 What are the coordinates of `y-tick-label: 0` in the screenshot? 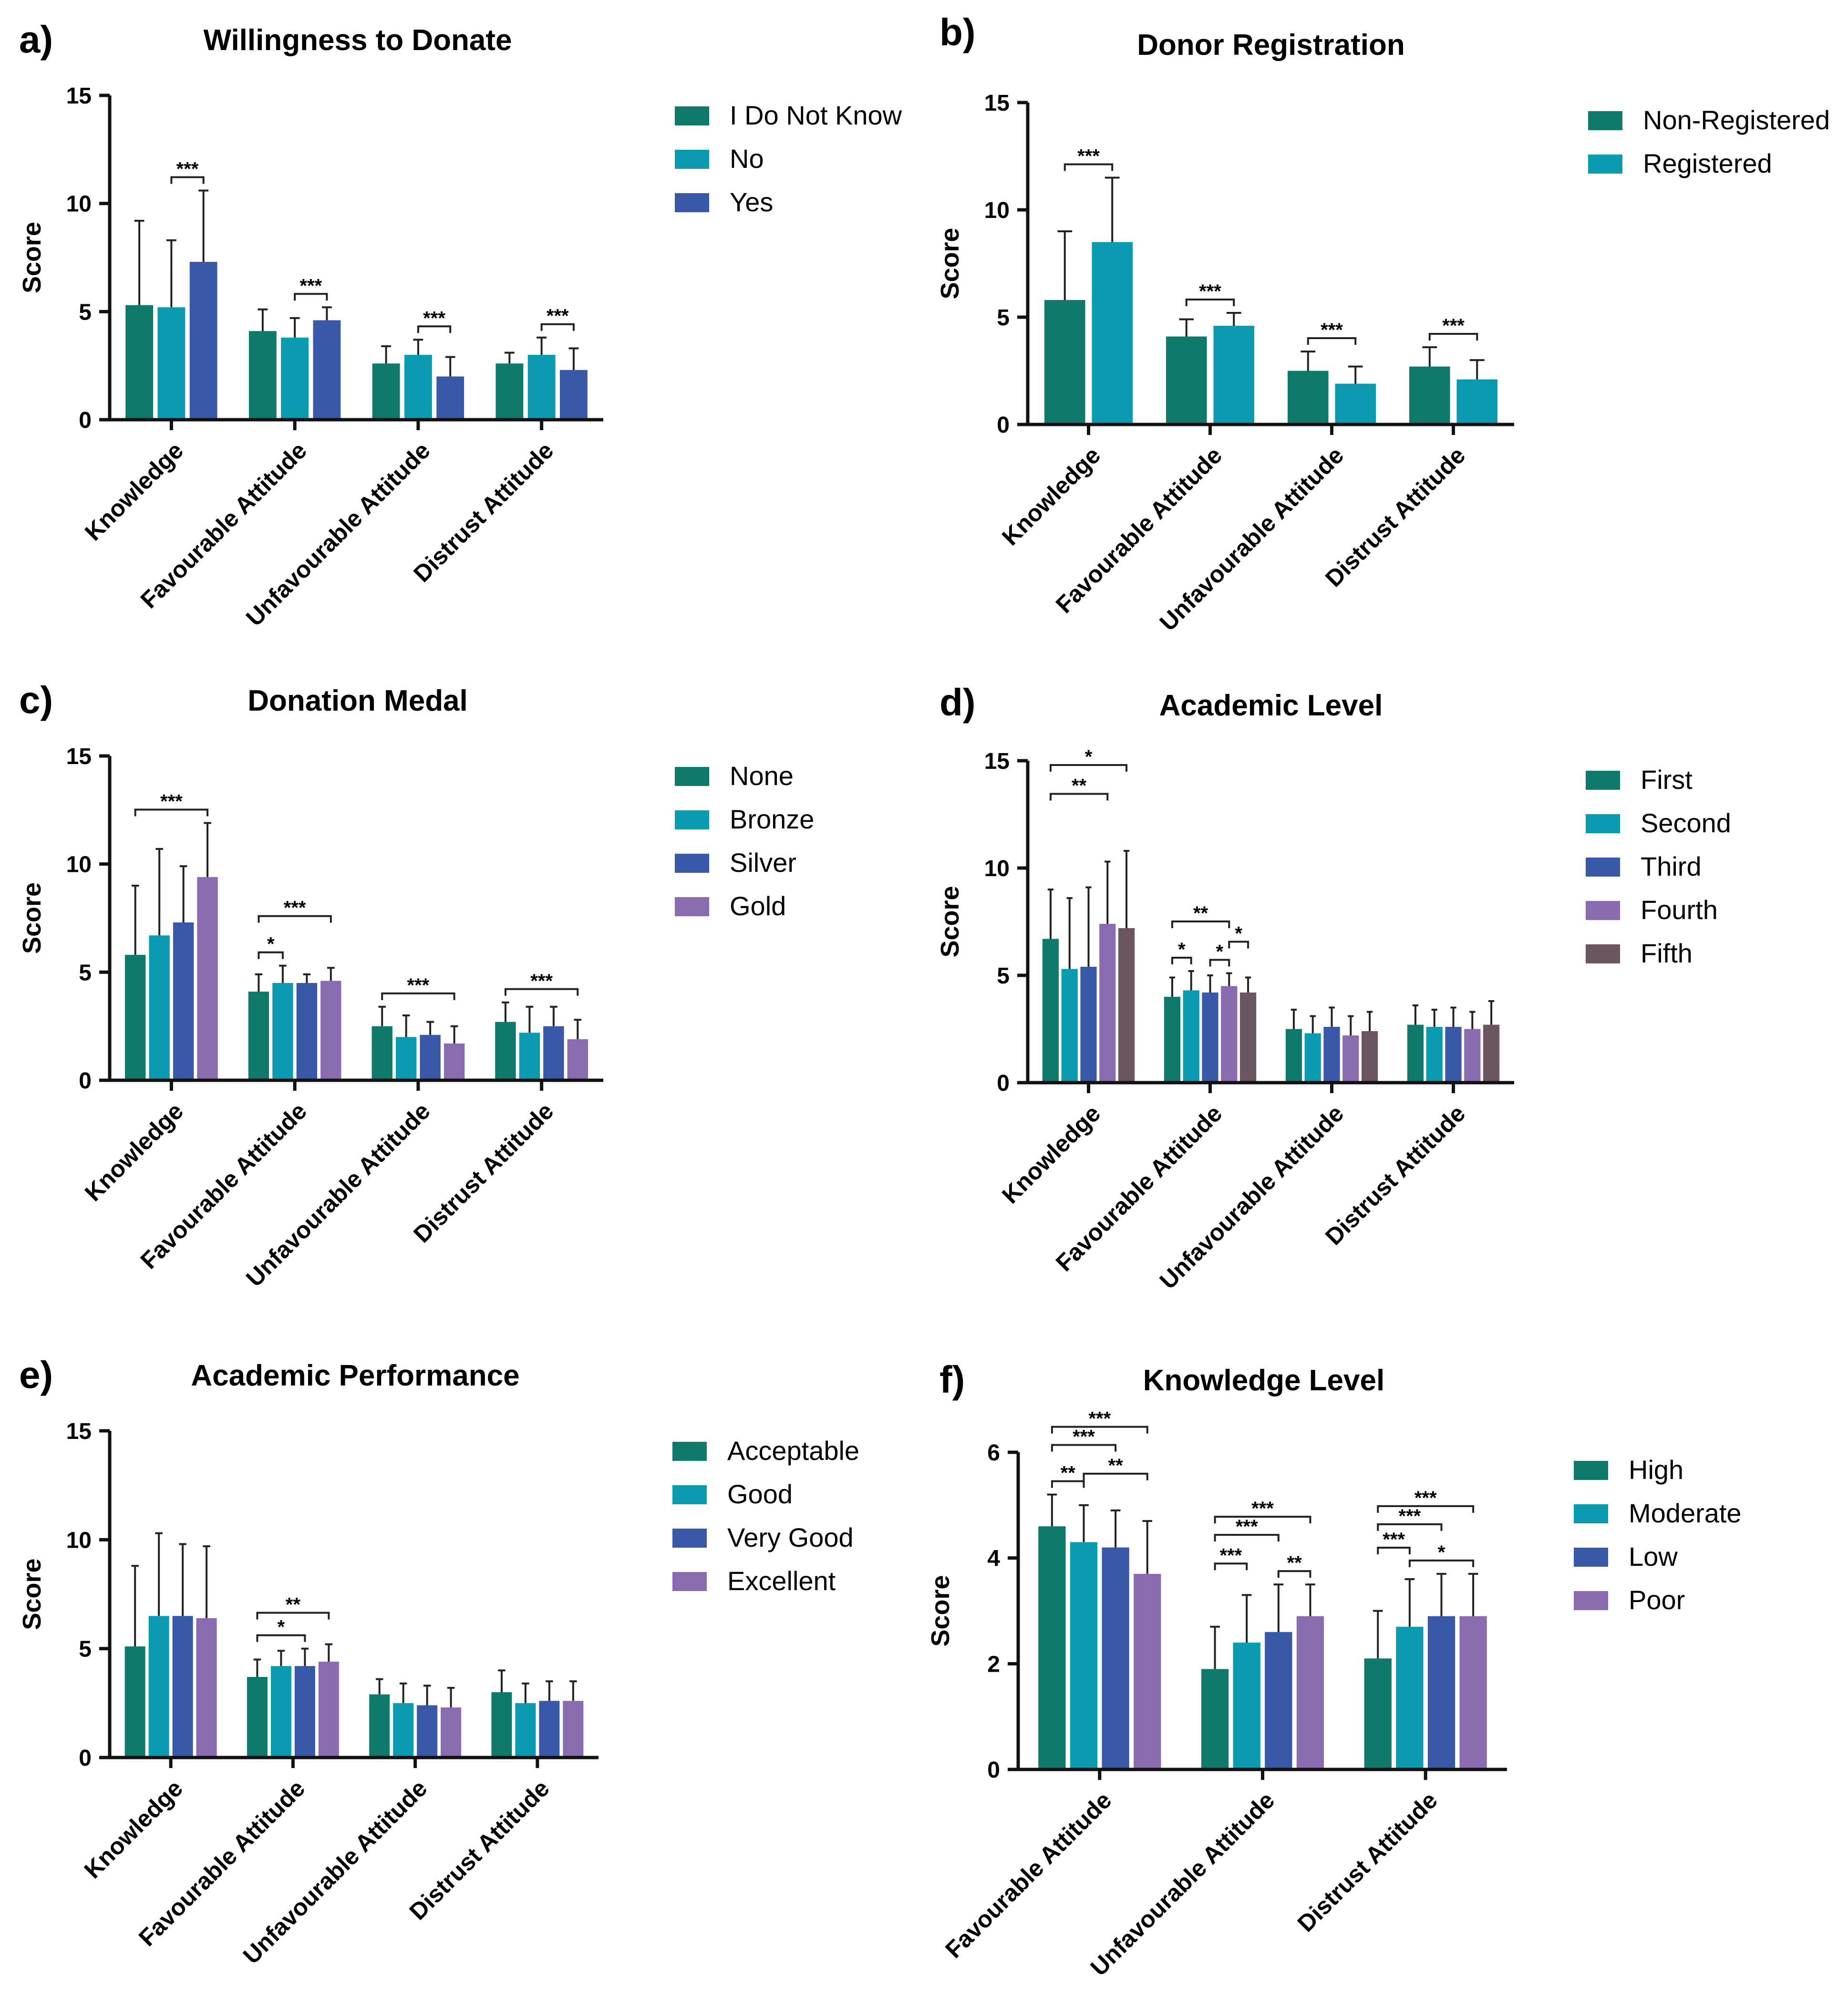 It's located at (85, 1758).